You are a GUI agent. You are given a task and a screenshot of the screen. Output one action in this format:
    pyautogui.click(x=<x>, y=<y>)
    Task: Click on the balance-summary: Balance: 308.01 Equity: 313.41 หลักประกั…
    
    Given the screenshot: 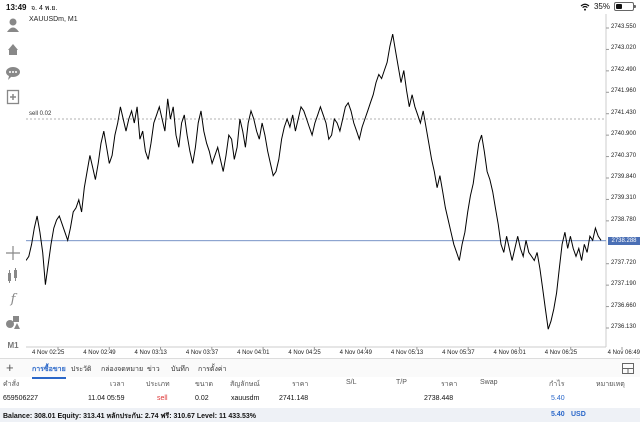 What is the action you would take?
    pyautogui.click(x=129, y=416)
    